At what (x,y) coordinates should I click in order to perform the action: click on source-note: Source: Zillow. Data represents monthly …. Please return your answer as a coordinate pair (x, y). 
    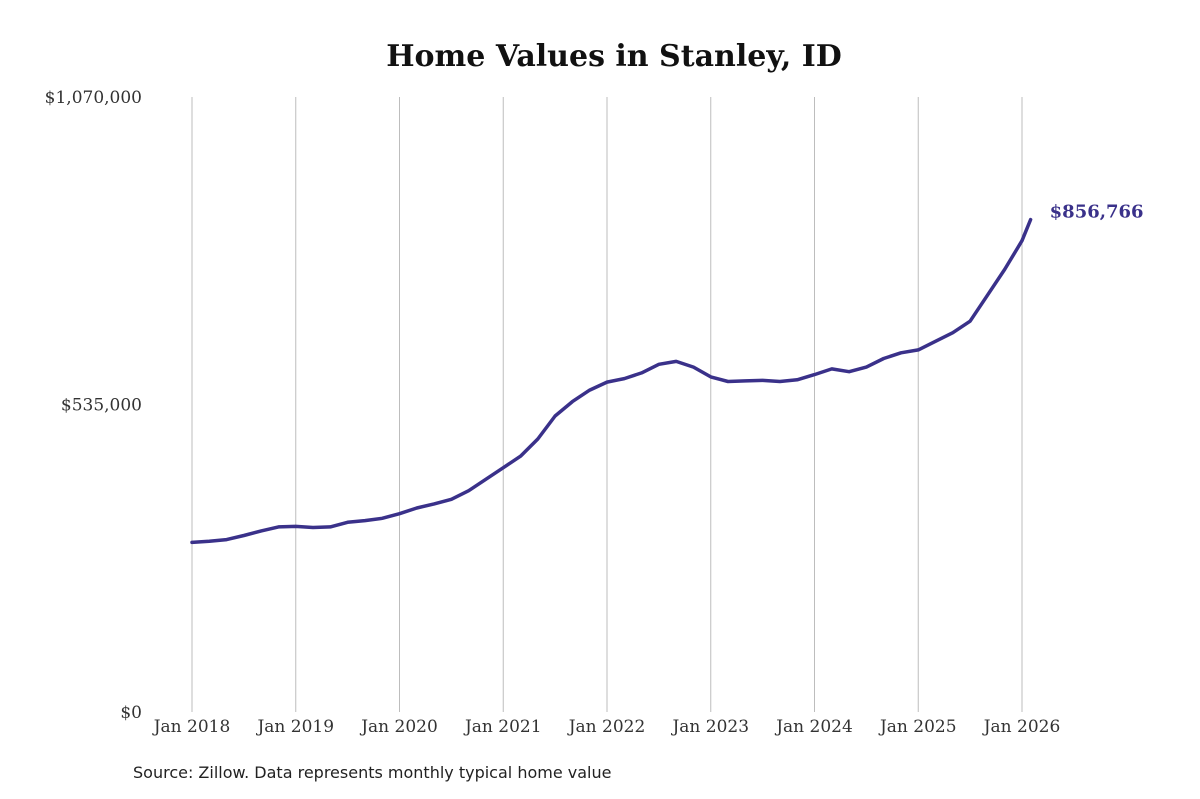
    Looking at the image, I should click on (372, 772).